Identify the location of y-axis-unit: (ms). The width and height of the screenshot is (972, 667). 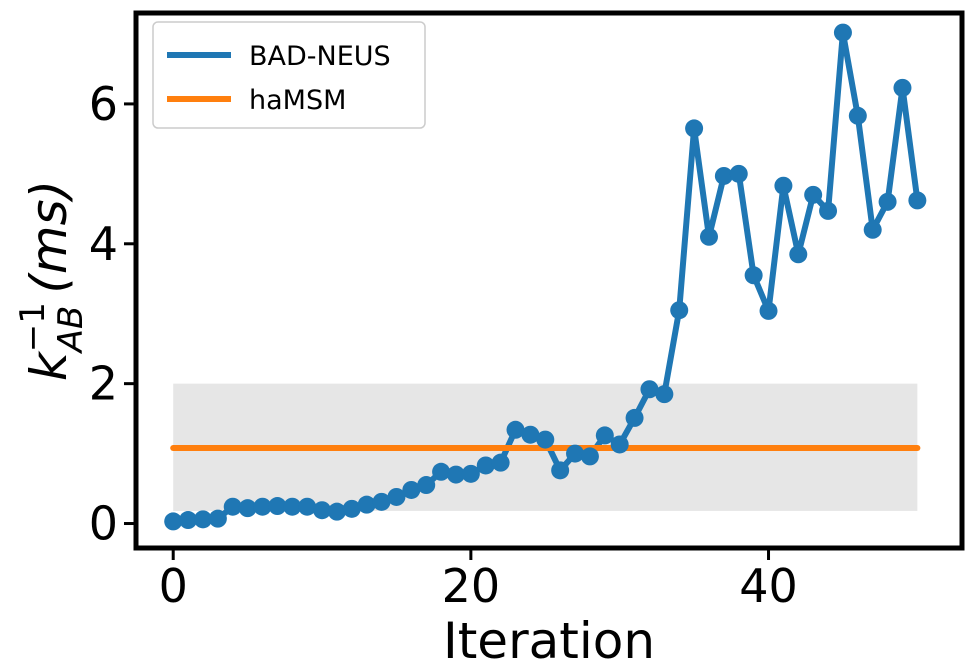
(49, 237).